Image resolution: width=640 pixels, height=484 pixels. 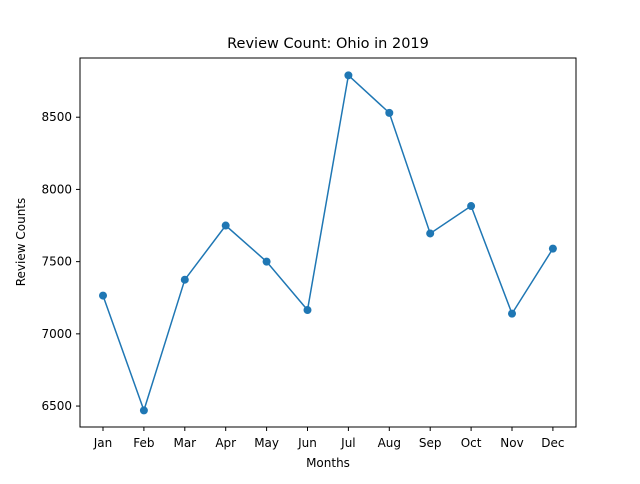 What do you see at coordinates (56, 189) in the screenshot?
I see `y-tick-label: 8000` at bounding box center [56, 189].